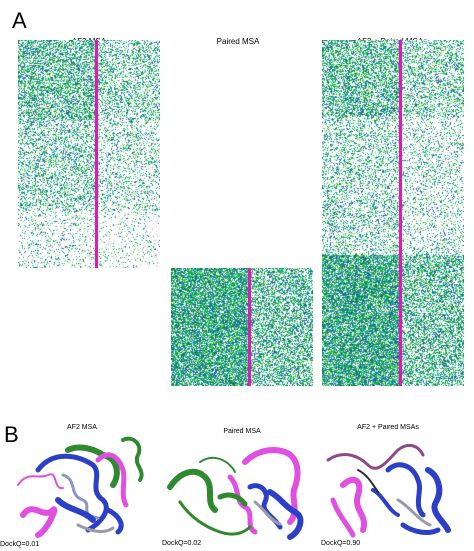 The width and height of the screenshot is (474, 551). What do you see at coordinates (235, 493) in the screenshot?
I see `structure-paired-render` at bounding box center [235, 493].